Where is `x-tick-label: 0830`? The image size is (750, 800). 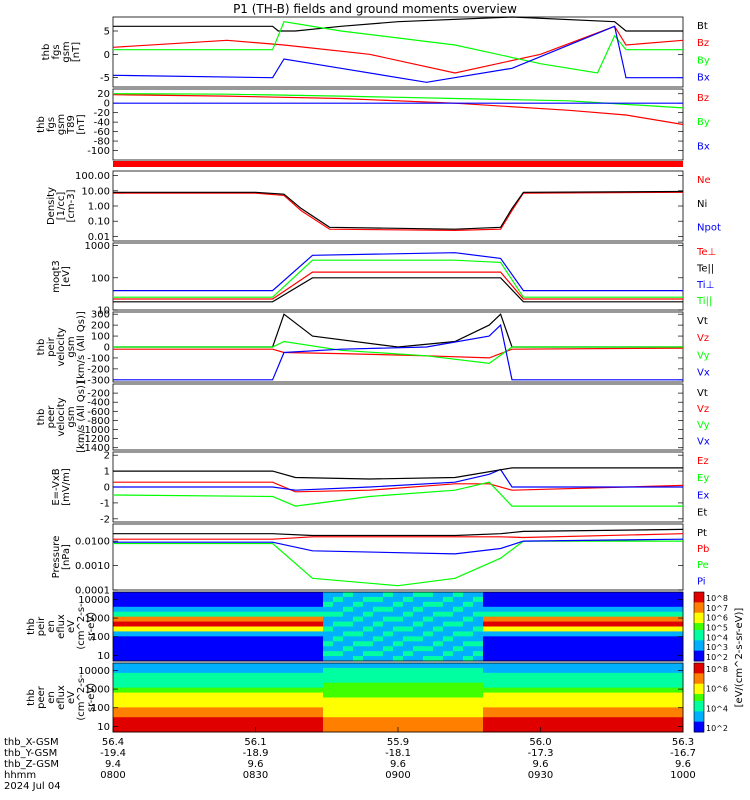
x-tick-label: 0830 is located at coordinates (255, 775).